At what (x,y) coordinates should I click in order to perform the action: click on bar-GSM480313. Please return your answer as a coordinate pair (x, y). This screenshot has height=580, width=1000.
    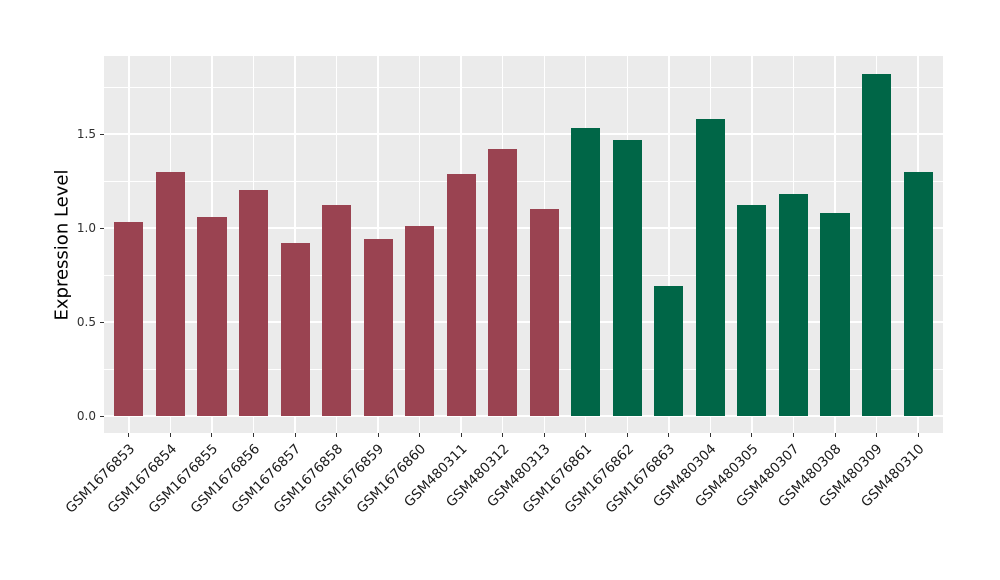
    Looking at the image, I should click on (544, 313).